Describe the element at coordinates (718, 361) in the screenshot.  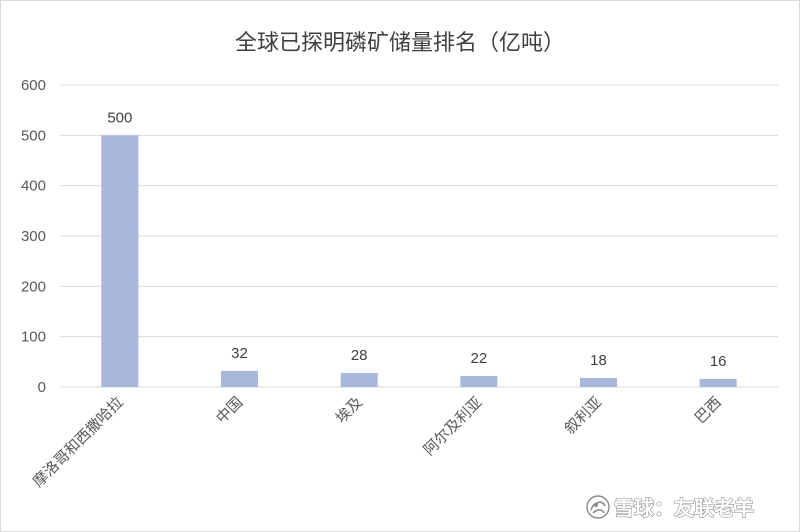
I see `data-label-6: 16` at that location.